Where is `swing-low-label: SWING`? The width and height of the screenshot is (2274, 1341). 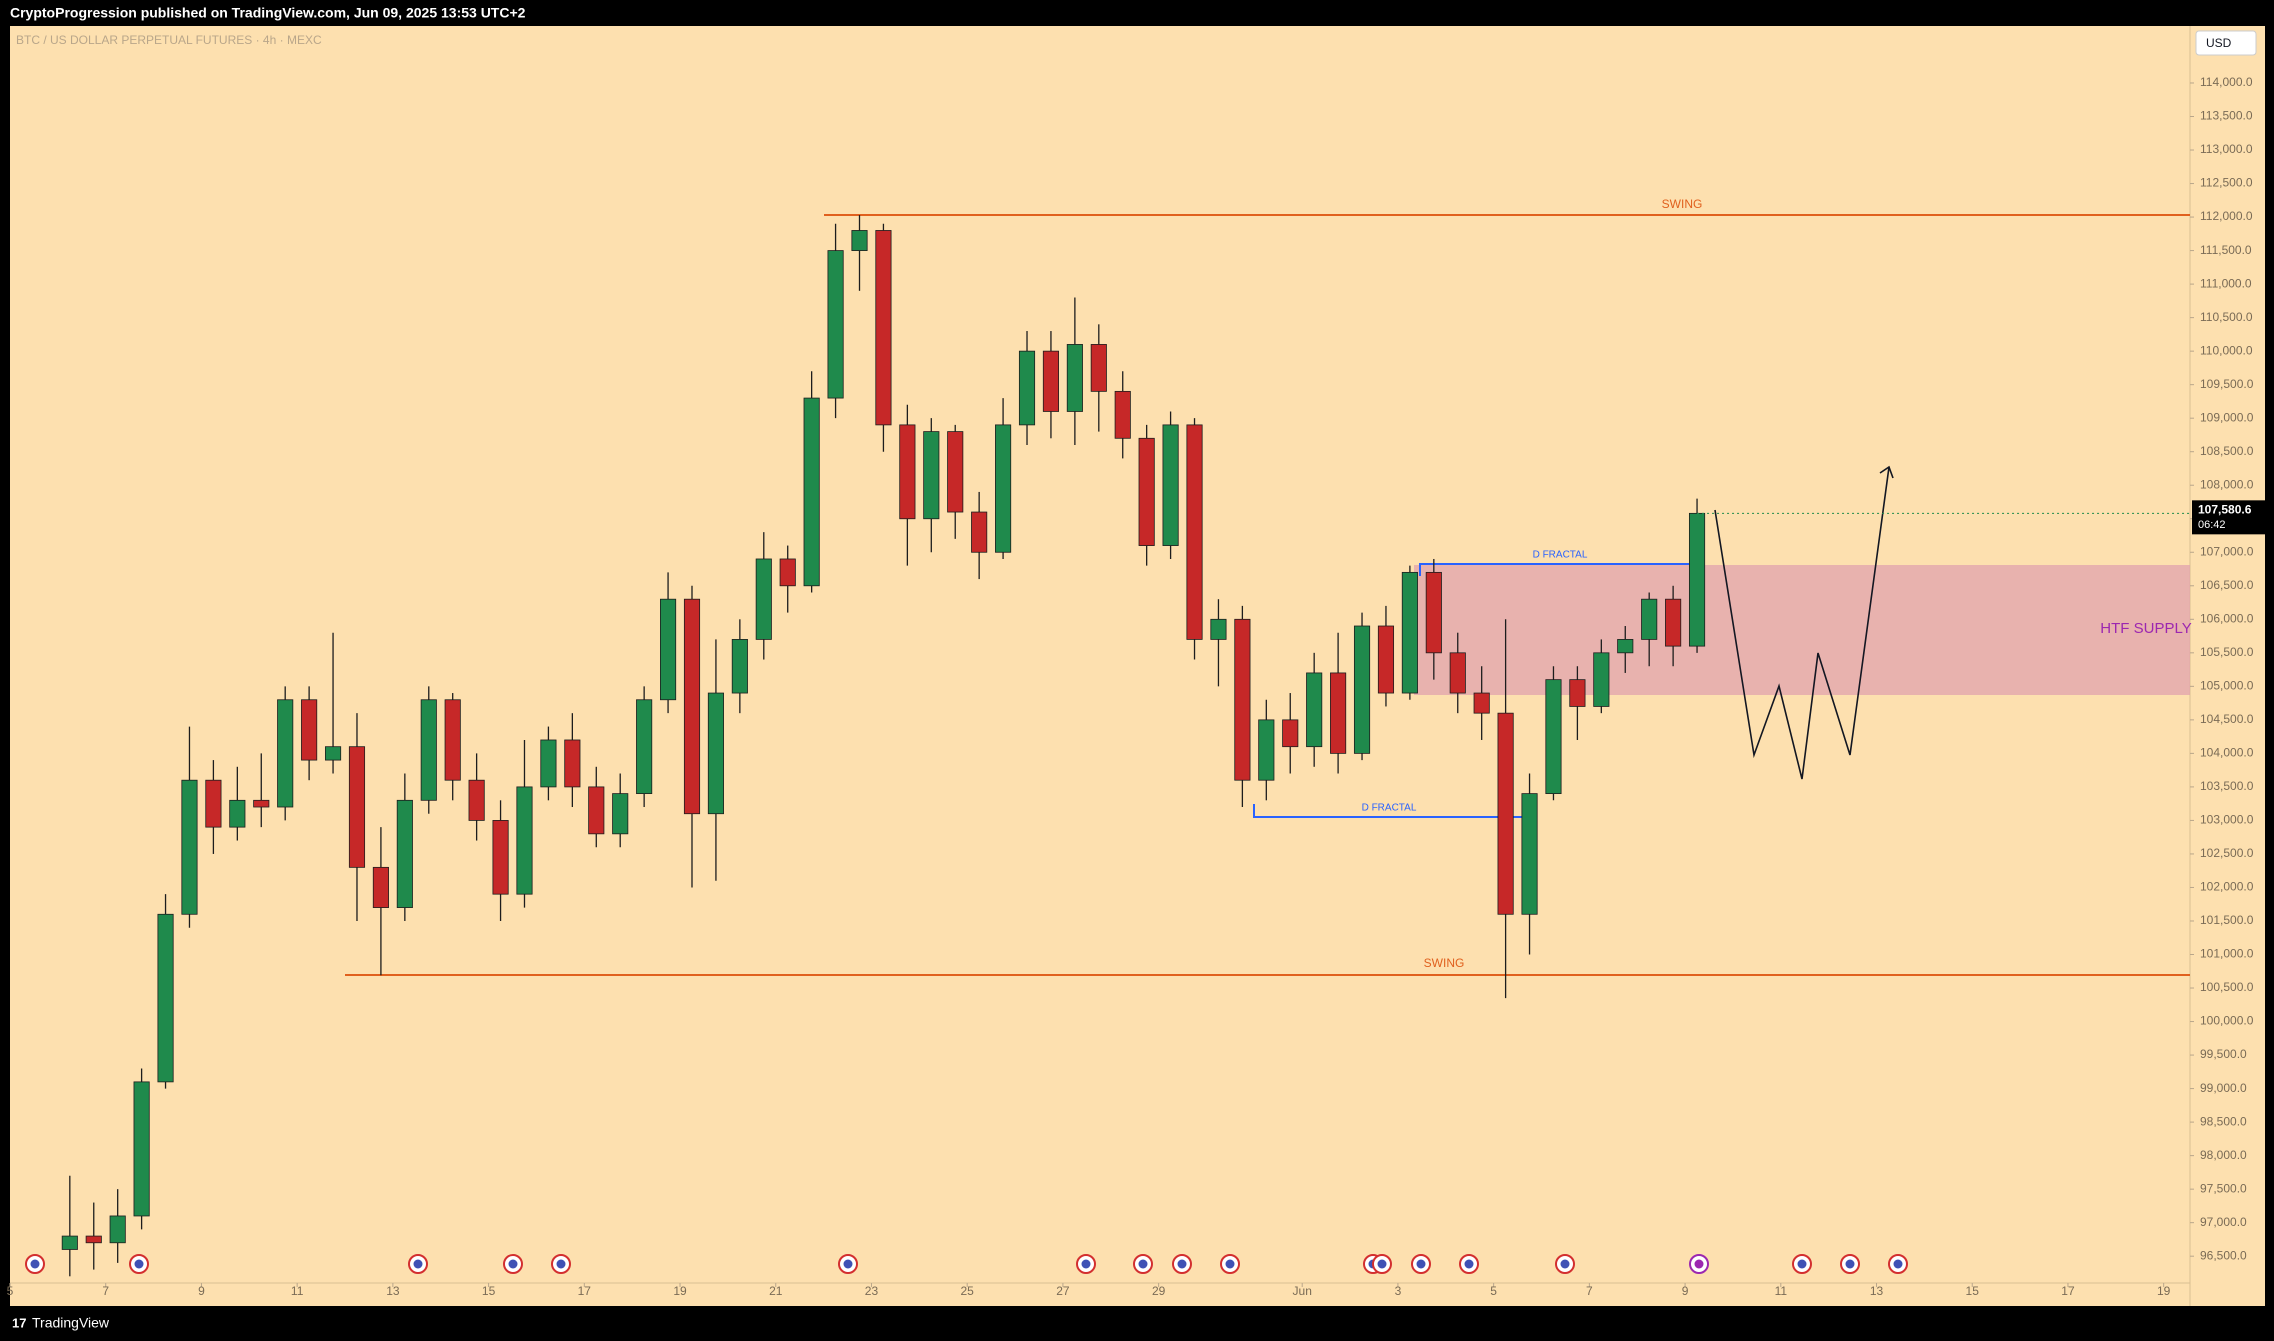
swing-low-label: SWING is located at coordinates (1444, 963).